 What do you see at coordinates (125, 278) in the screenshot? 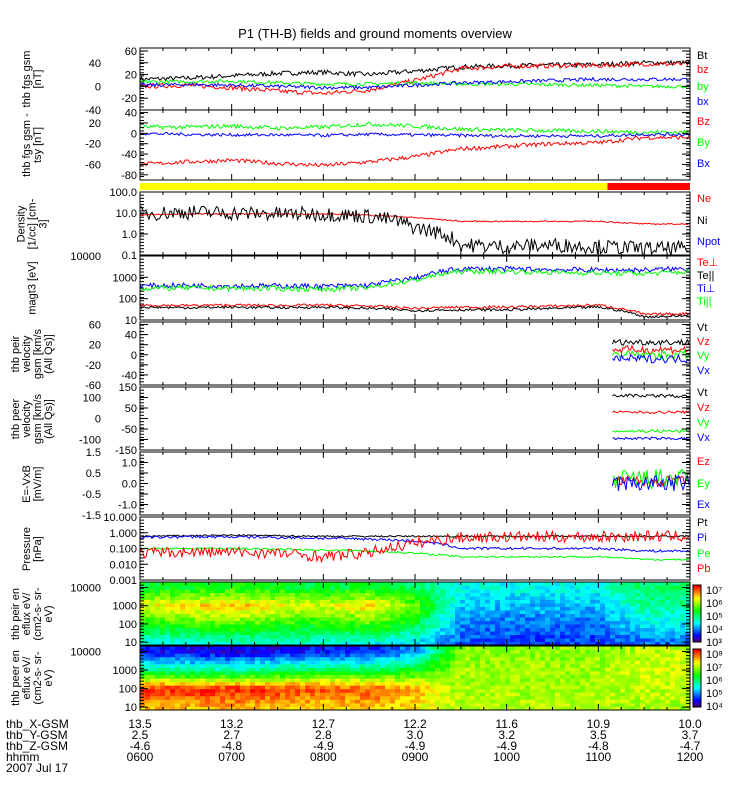
I see `y-tick-label: 1000` at bounding box center [125, 278].